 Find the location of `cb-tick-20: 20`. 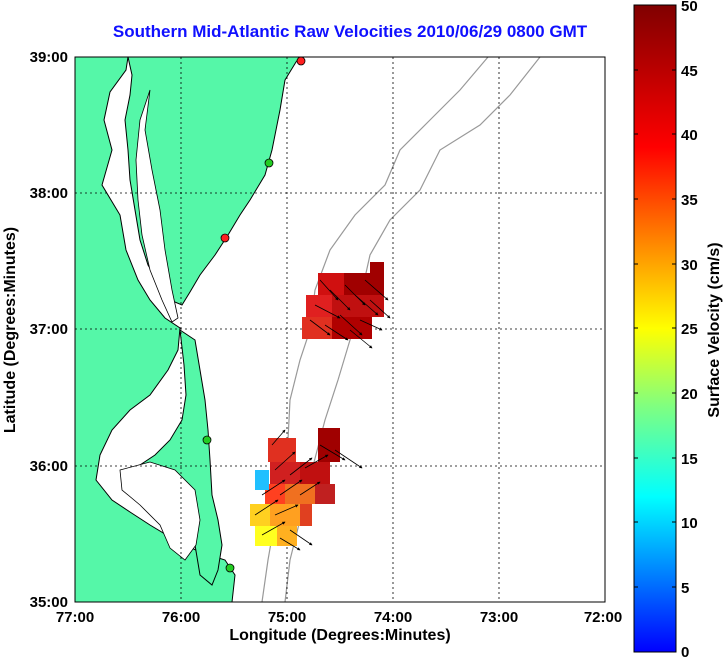

cb-tick-20: 20 is located at coordinates (689, 394).